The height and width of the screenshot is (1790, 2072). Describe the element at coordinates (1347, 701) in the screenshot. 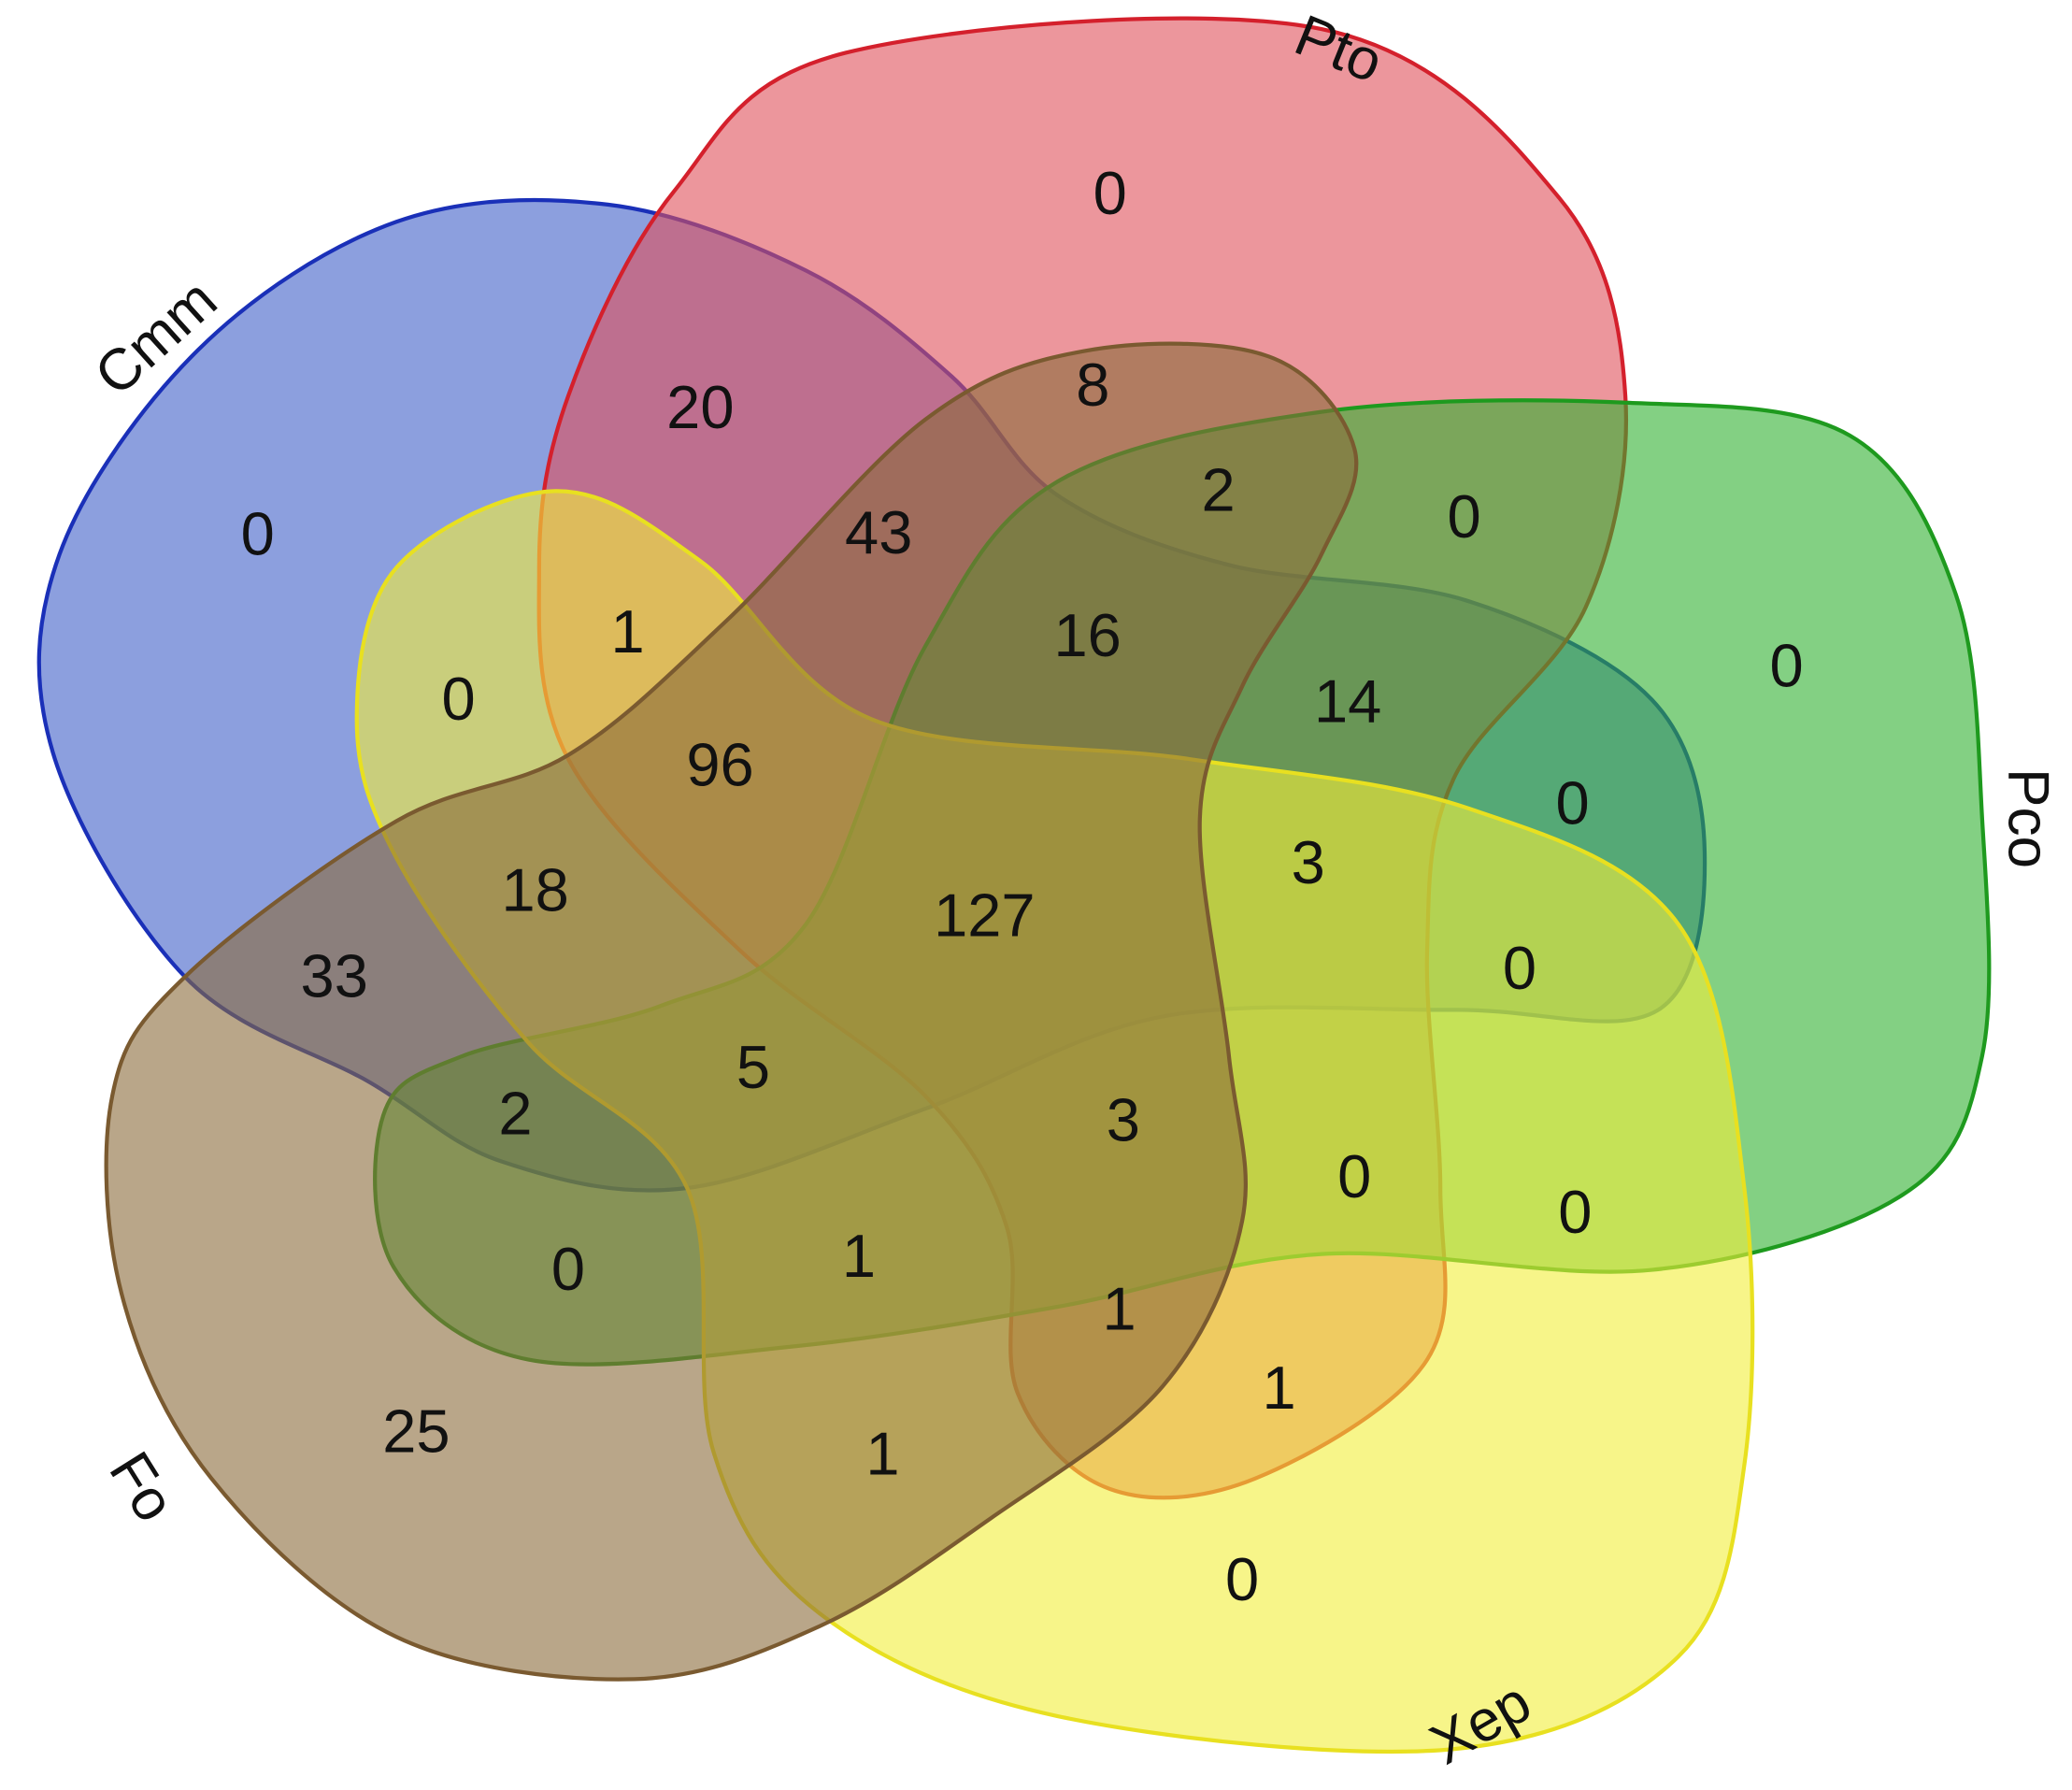

I see `region-count: 14` at that location.